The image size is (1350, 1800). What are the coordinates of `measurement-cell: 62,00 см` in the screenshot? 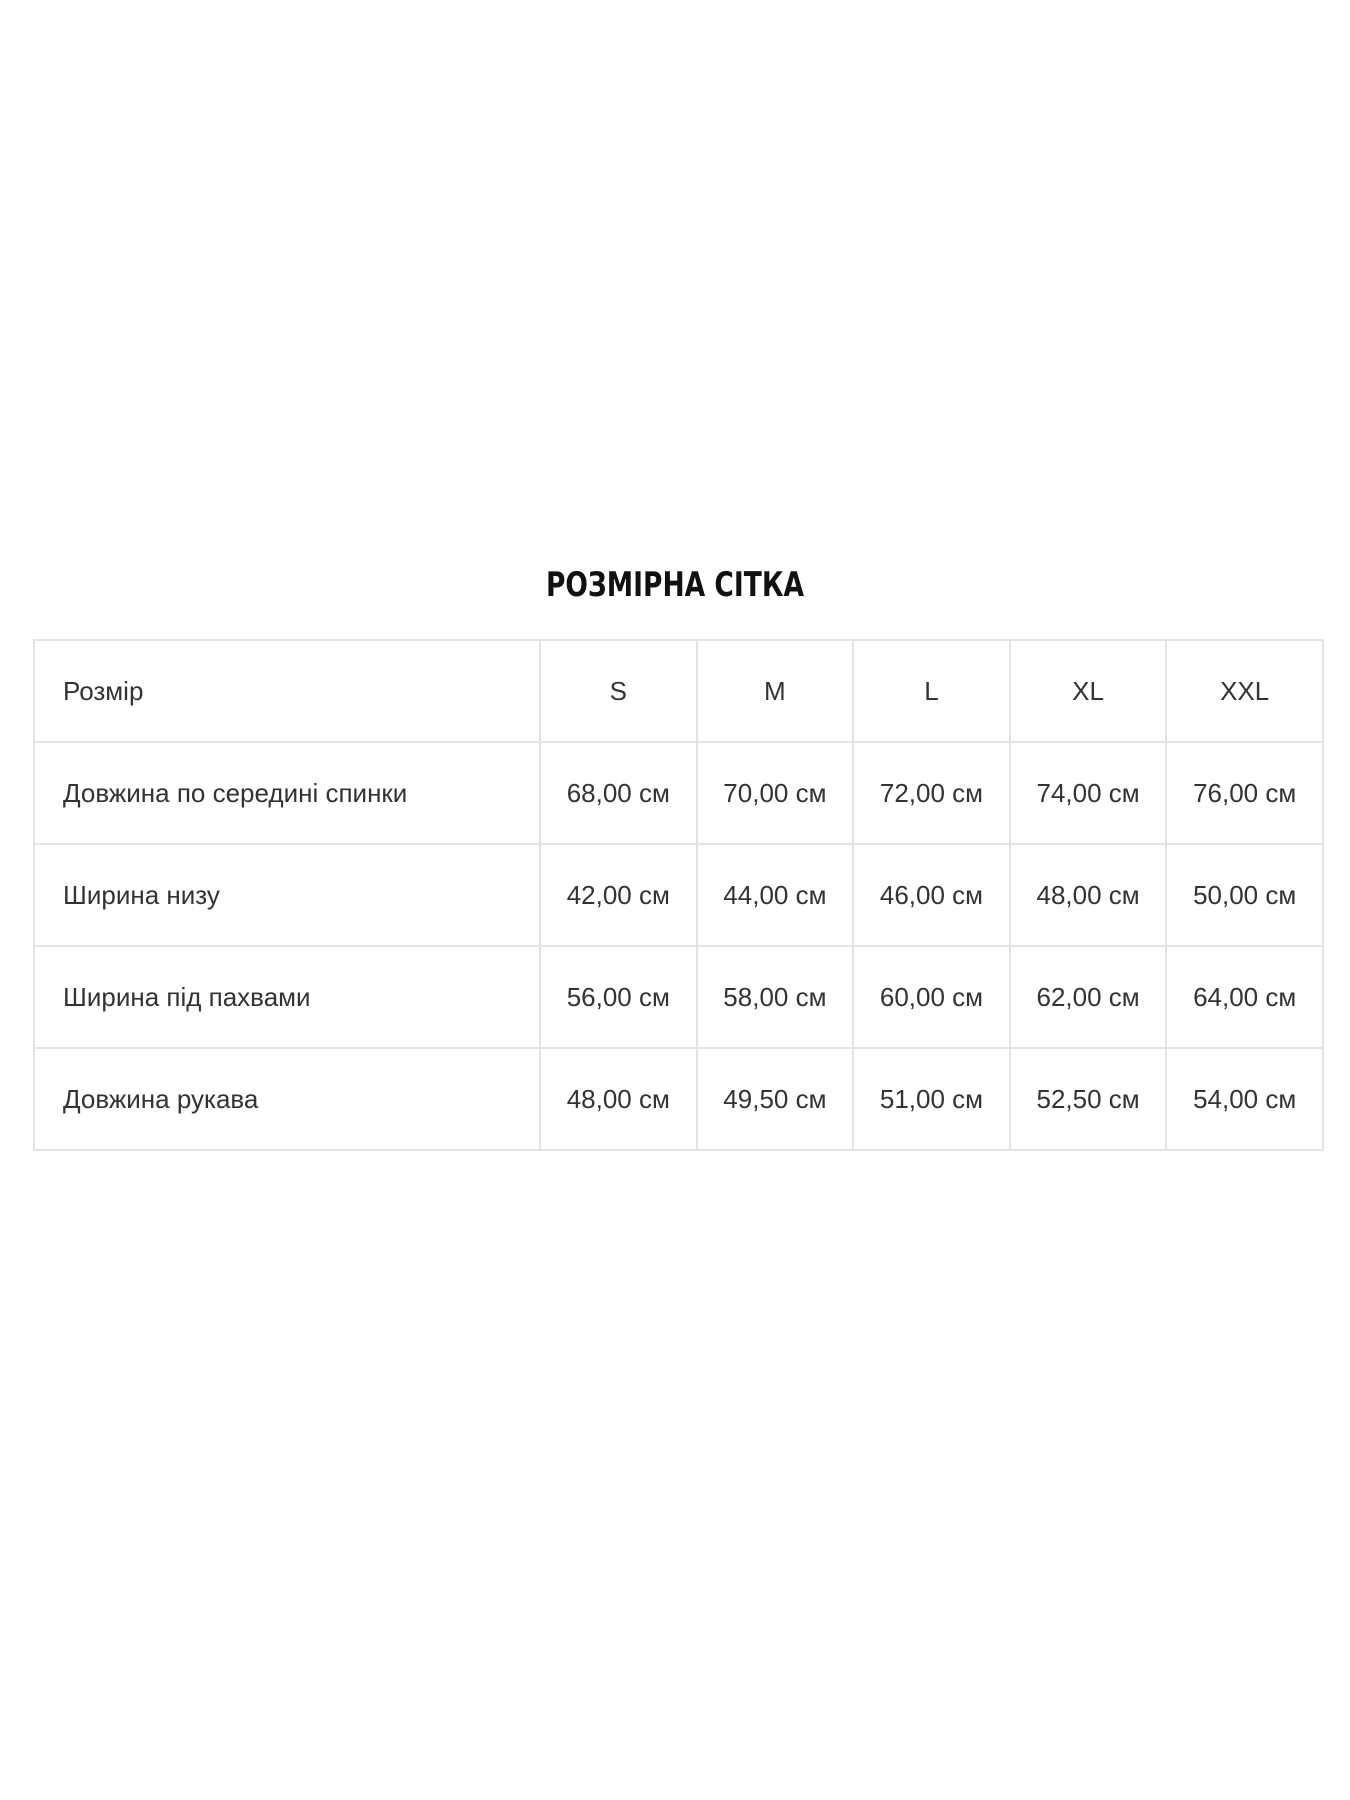 It's located at (1088, 997).